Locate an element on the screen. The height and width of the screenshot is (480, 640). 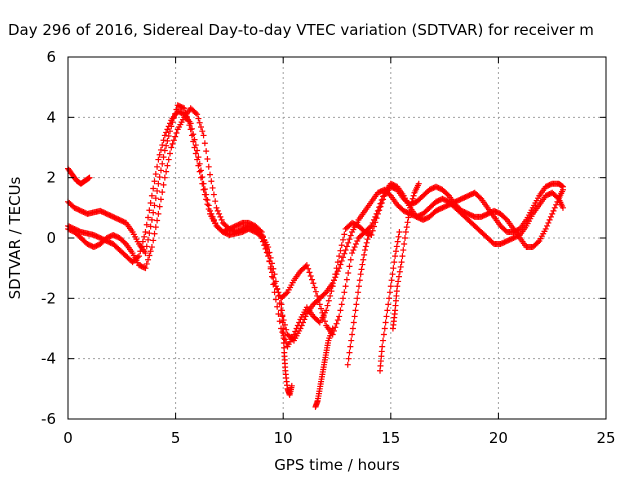
y-tick-label: 2 is located at coordinates (51, 178).